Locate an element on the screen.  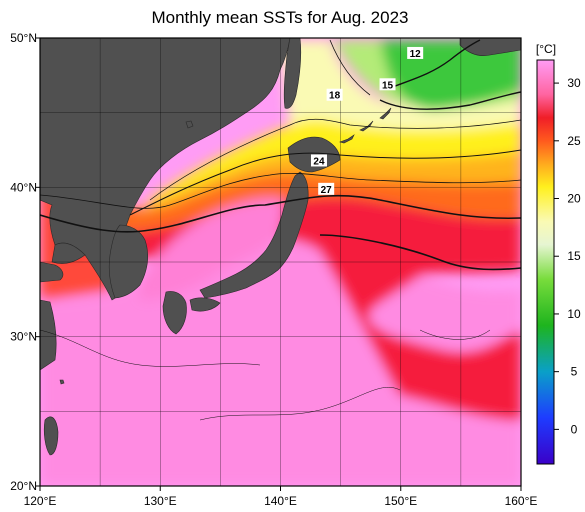
colorbar-tick-label: 5 is located at coordinates (574, 372).